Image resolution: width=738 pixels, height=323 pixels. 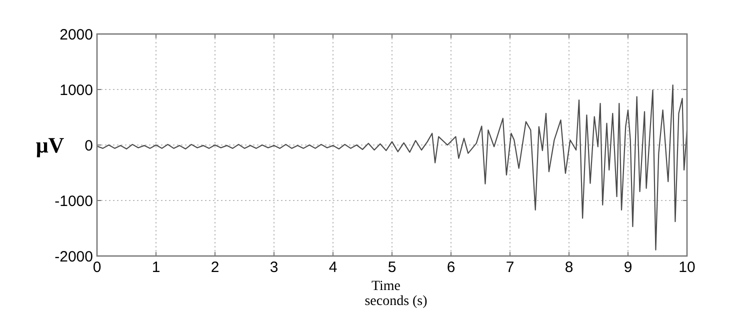 I want to click on x-tick-label: 2, so click(x=215, y=267).